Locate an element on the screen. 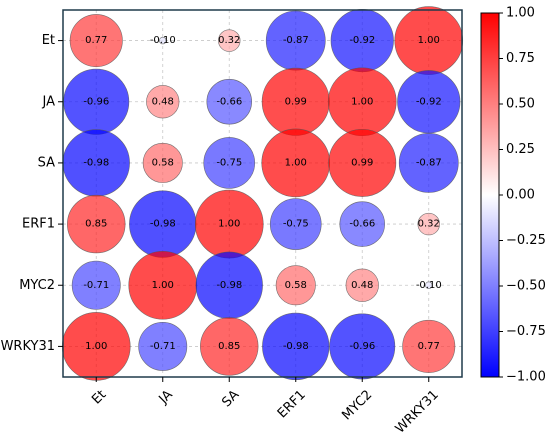 The width and height of the screenshot is (550, 433). cell-label-sa-wrky31: -0.87 is located at coordinates (429, 162).